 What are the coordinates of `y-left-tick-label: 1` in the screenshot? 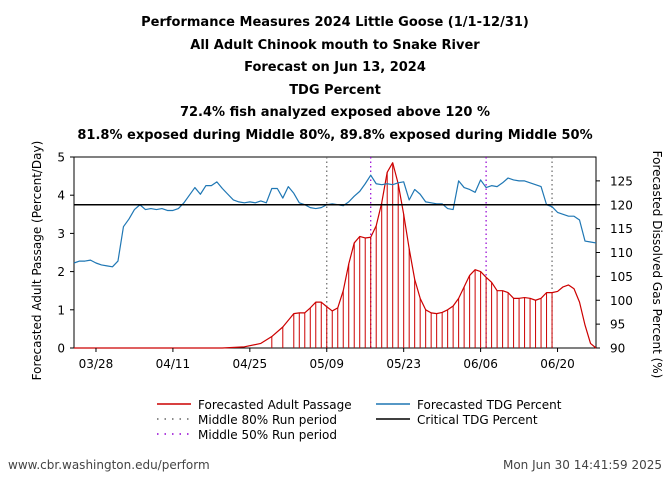 It's located at (61, 310).